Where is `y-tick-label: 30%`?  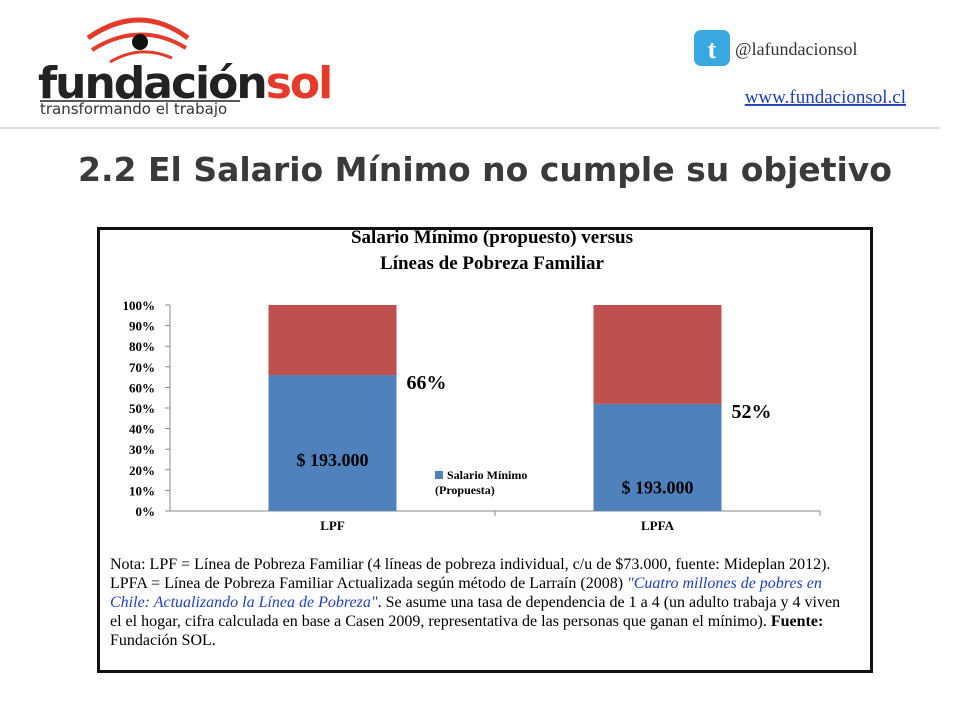 y-tick-label: 30% is located at coordinates (142, 449).